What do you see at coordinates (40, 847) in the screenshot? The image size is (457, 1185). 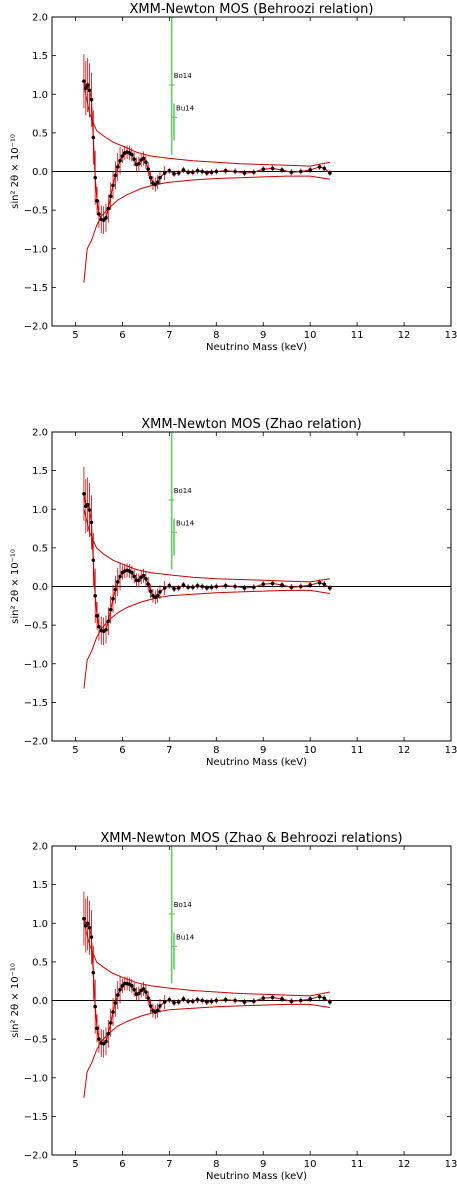 I see `y-tick-label: 2.0` at bounding box center [40, 847].